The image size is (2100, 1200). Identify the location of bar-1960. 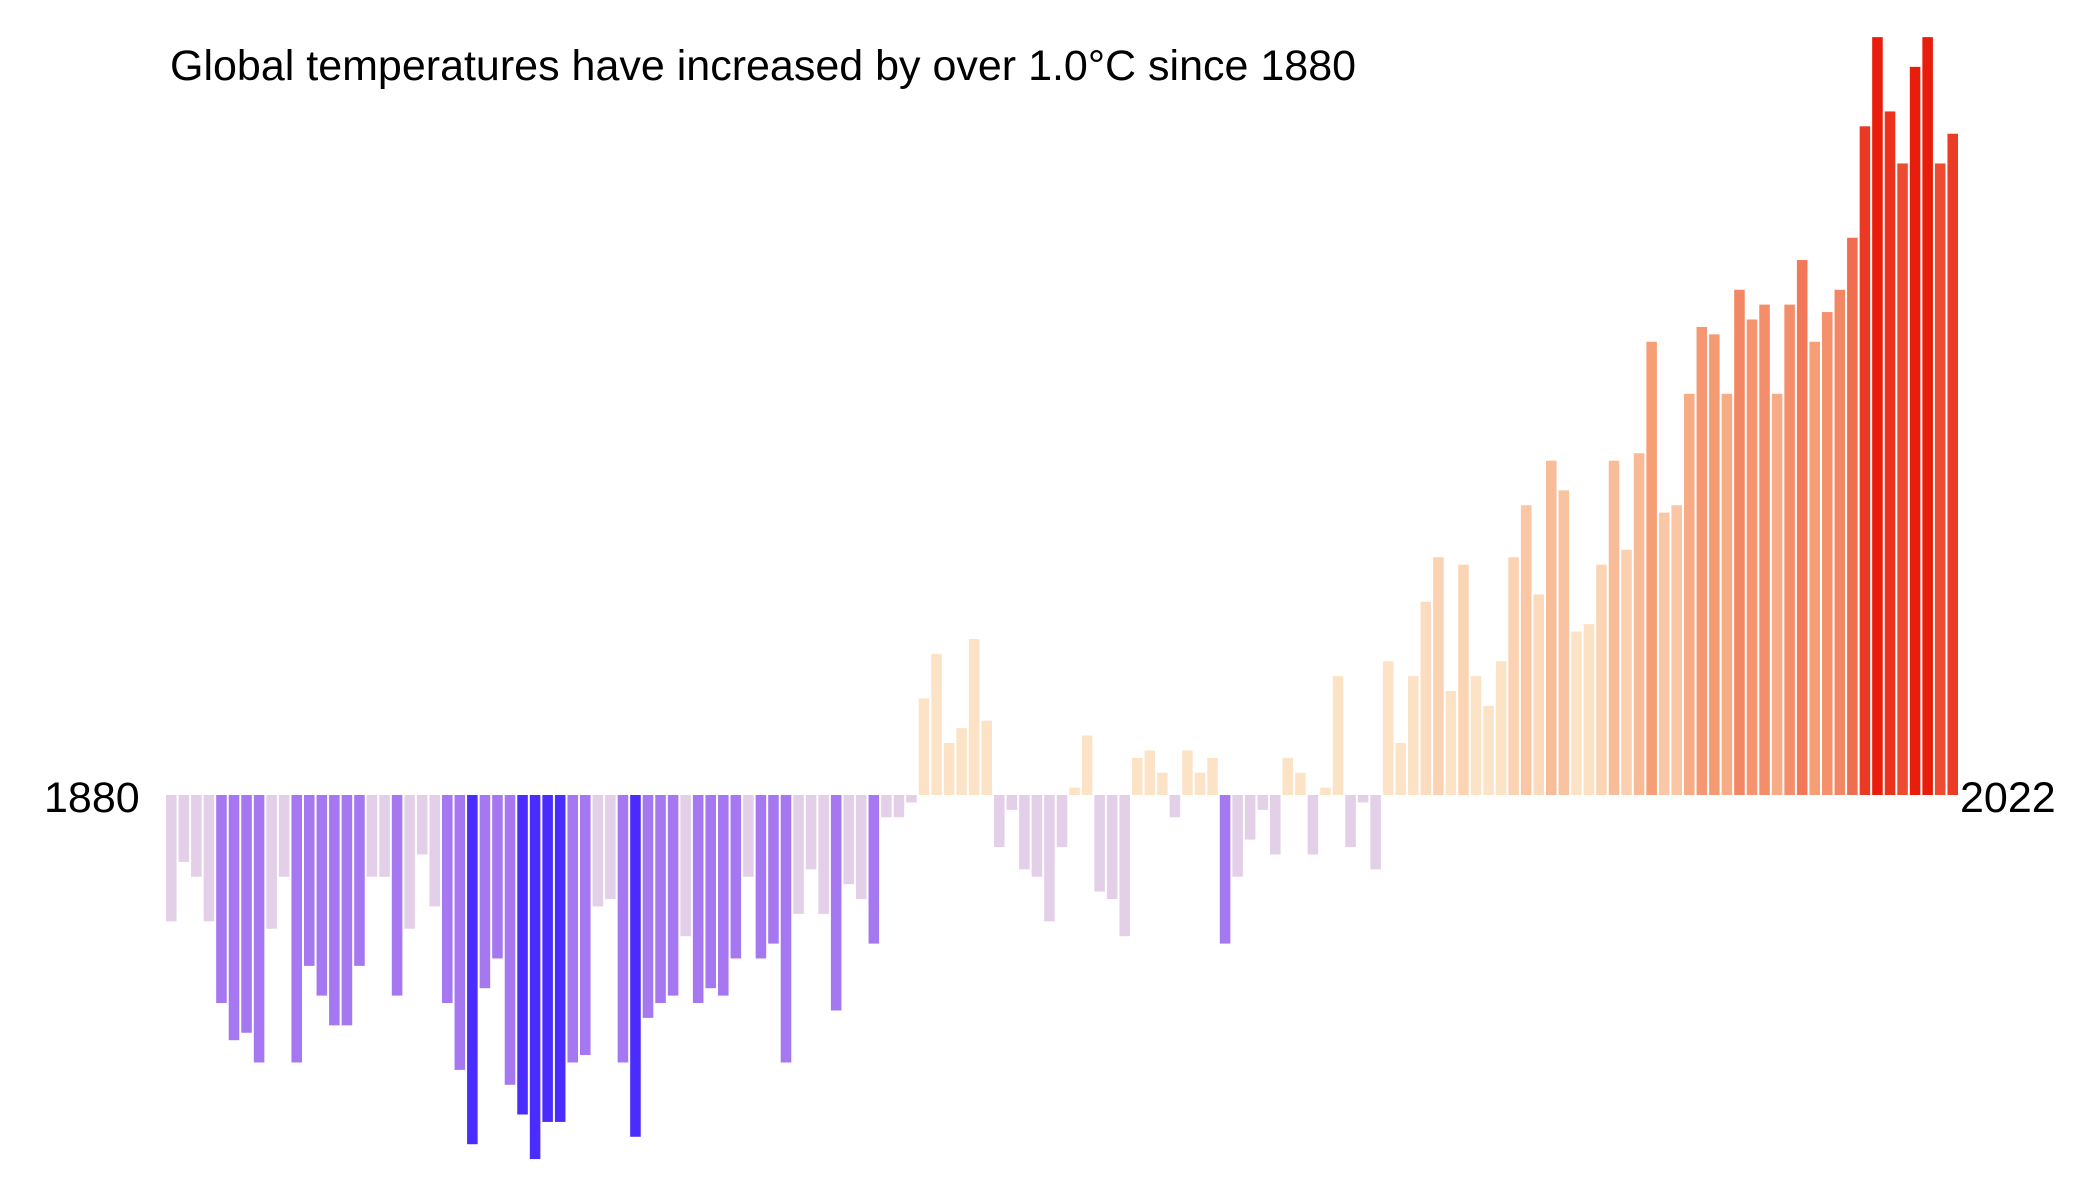
(1175, 806).